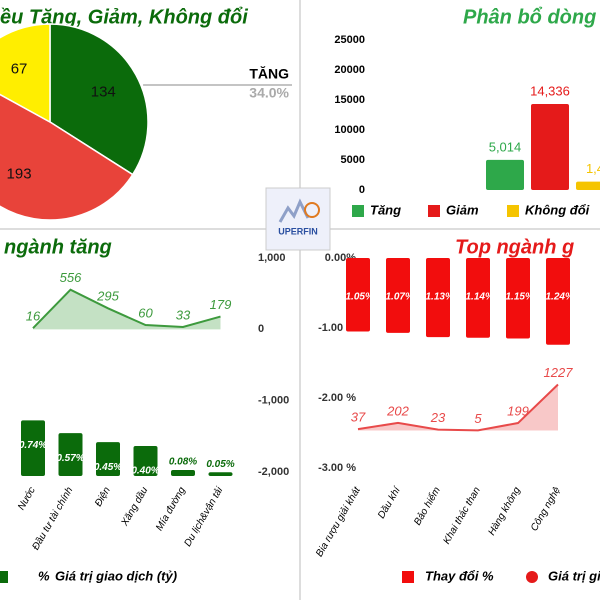  I want to click on point-label: 199, so click(518, 410).